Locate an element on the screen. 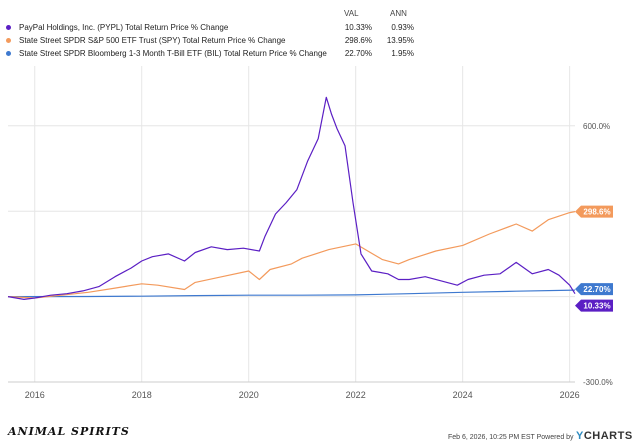  end-value-text: 298.6% is located at coordinates (596, 212).